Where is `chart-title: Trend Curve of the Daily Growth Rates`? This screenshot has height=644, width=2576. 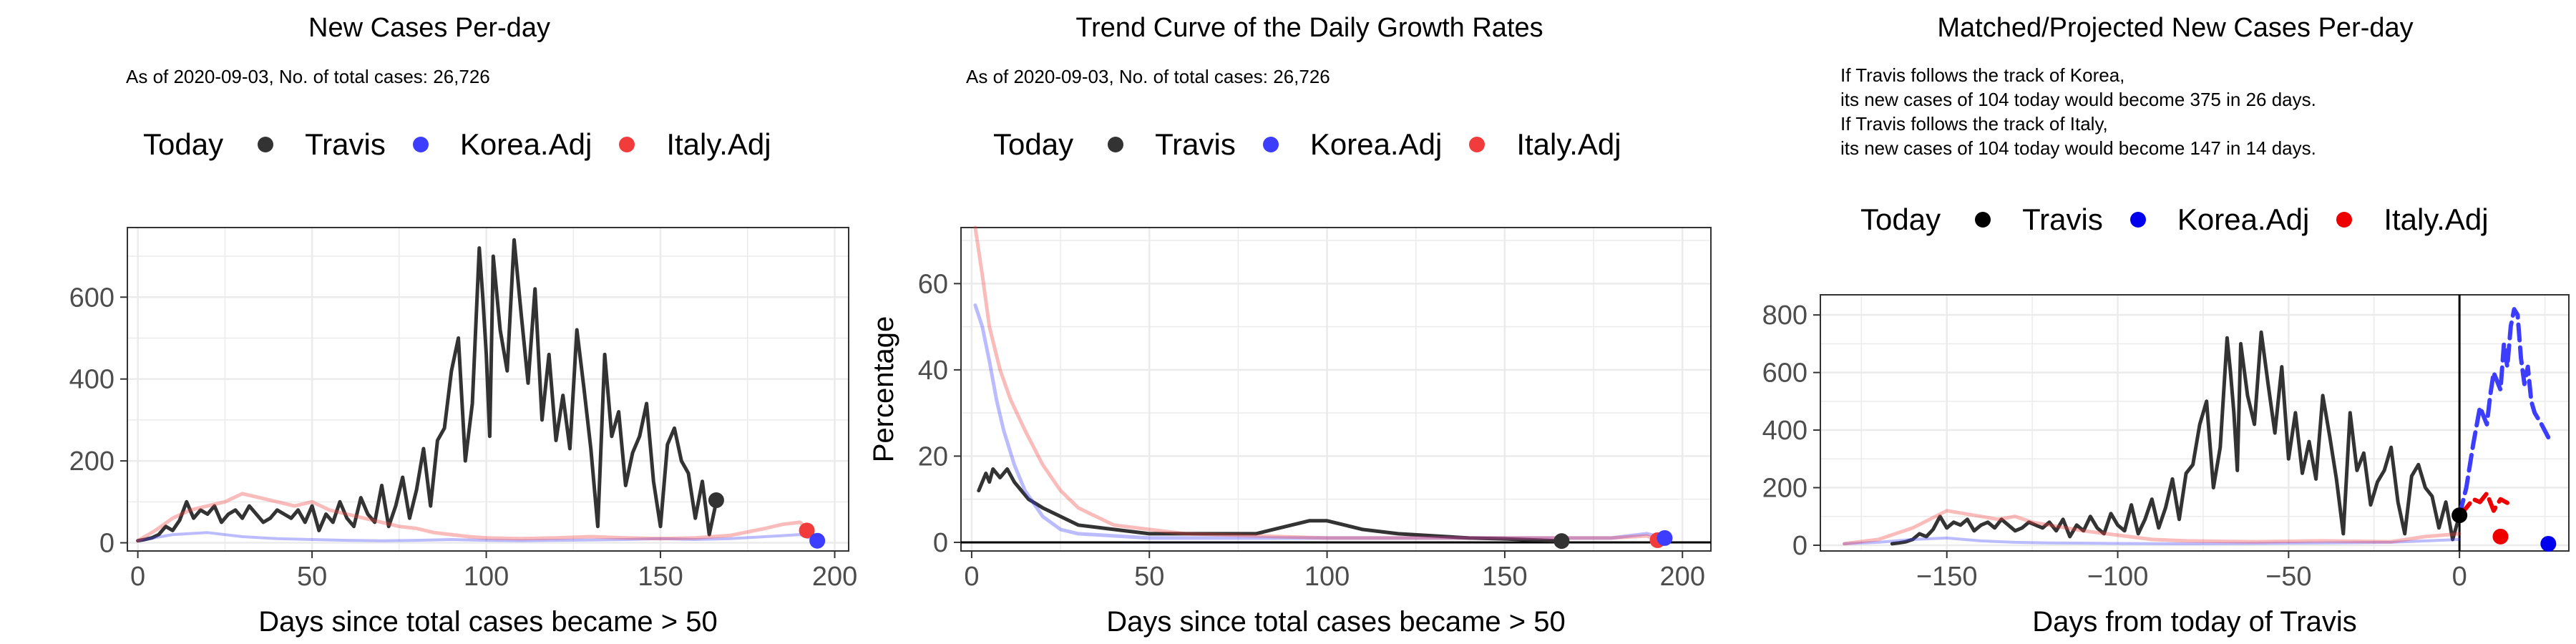 chart-title: Trend Curve of the Daily Growth Rates is located at coordinates (1309, 28).